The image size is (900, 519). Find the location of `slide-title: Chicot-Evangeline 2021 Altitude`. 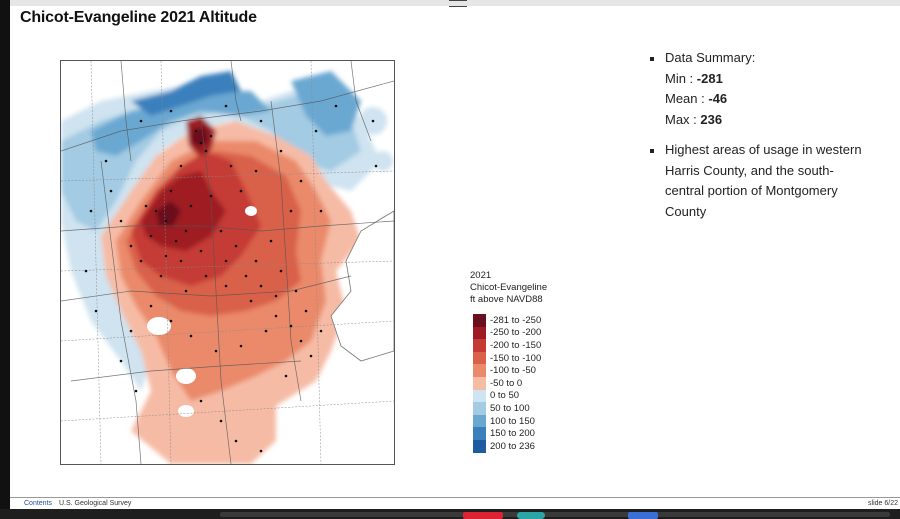

slide-title: Chicot-Evangeline 2021 Altitude is located at coordinates (138, 17).